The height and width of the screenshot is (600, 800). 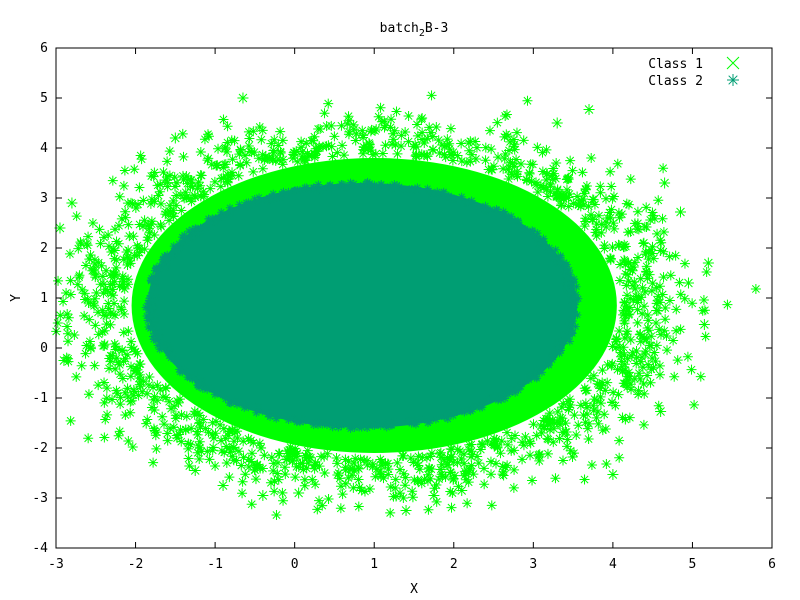 What do you see at coordinates (44, 98) in the screenshot?
I see `y-tick-label: 5` at bounding box center [44, 98].